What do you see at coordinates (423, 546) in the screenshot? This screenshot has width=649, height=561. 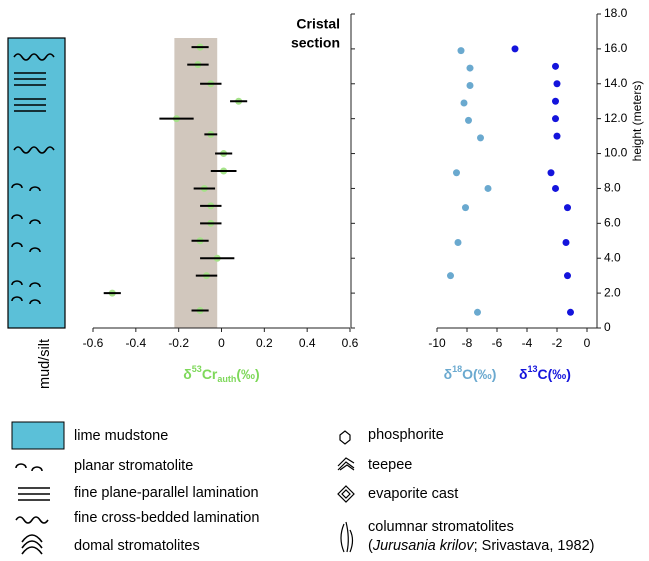 I see `legend-part: Jurusania krilov` at bounding box center [423, 546].